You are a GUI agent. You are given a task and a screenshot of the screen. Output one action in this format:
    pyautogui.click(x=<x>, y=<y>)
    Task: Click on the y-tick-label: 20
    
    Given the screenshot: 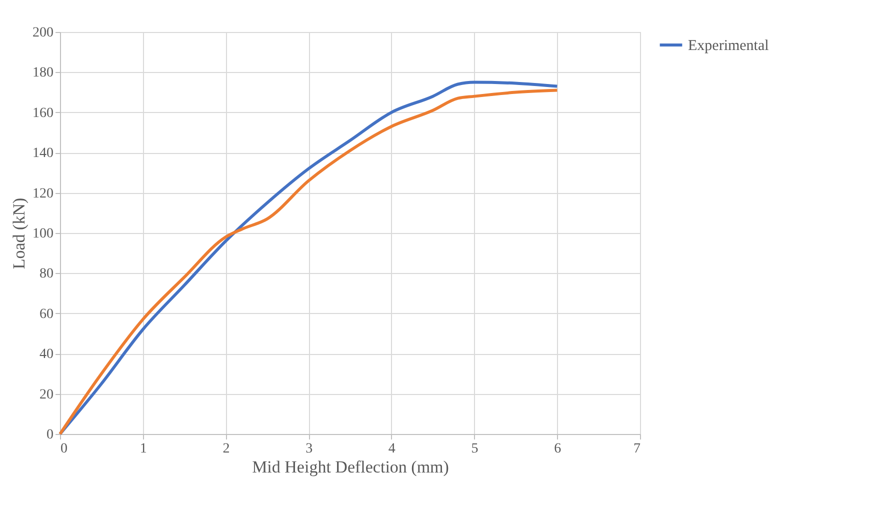 What is the action you would take?
    pyautogui.click(x=47, y=394)
    